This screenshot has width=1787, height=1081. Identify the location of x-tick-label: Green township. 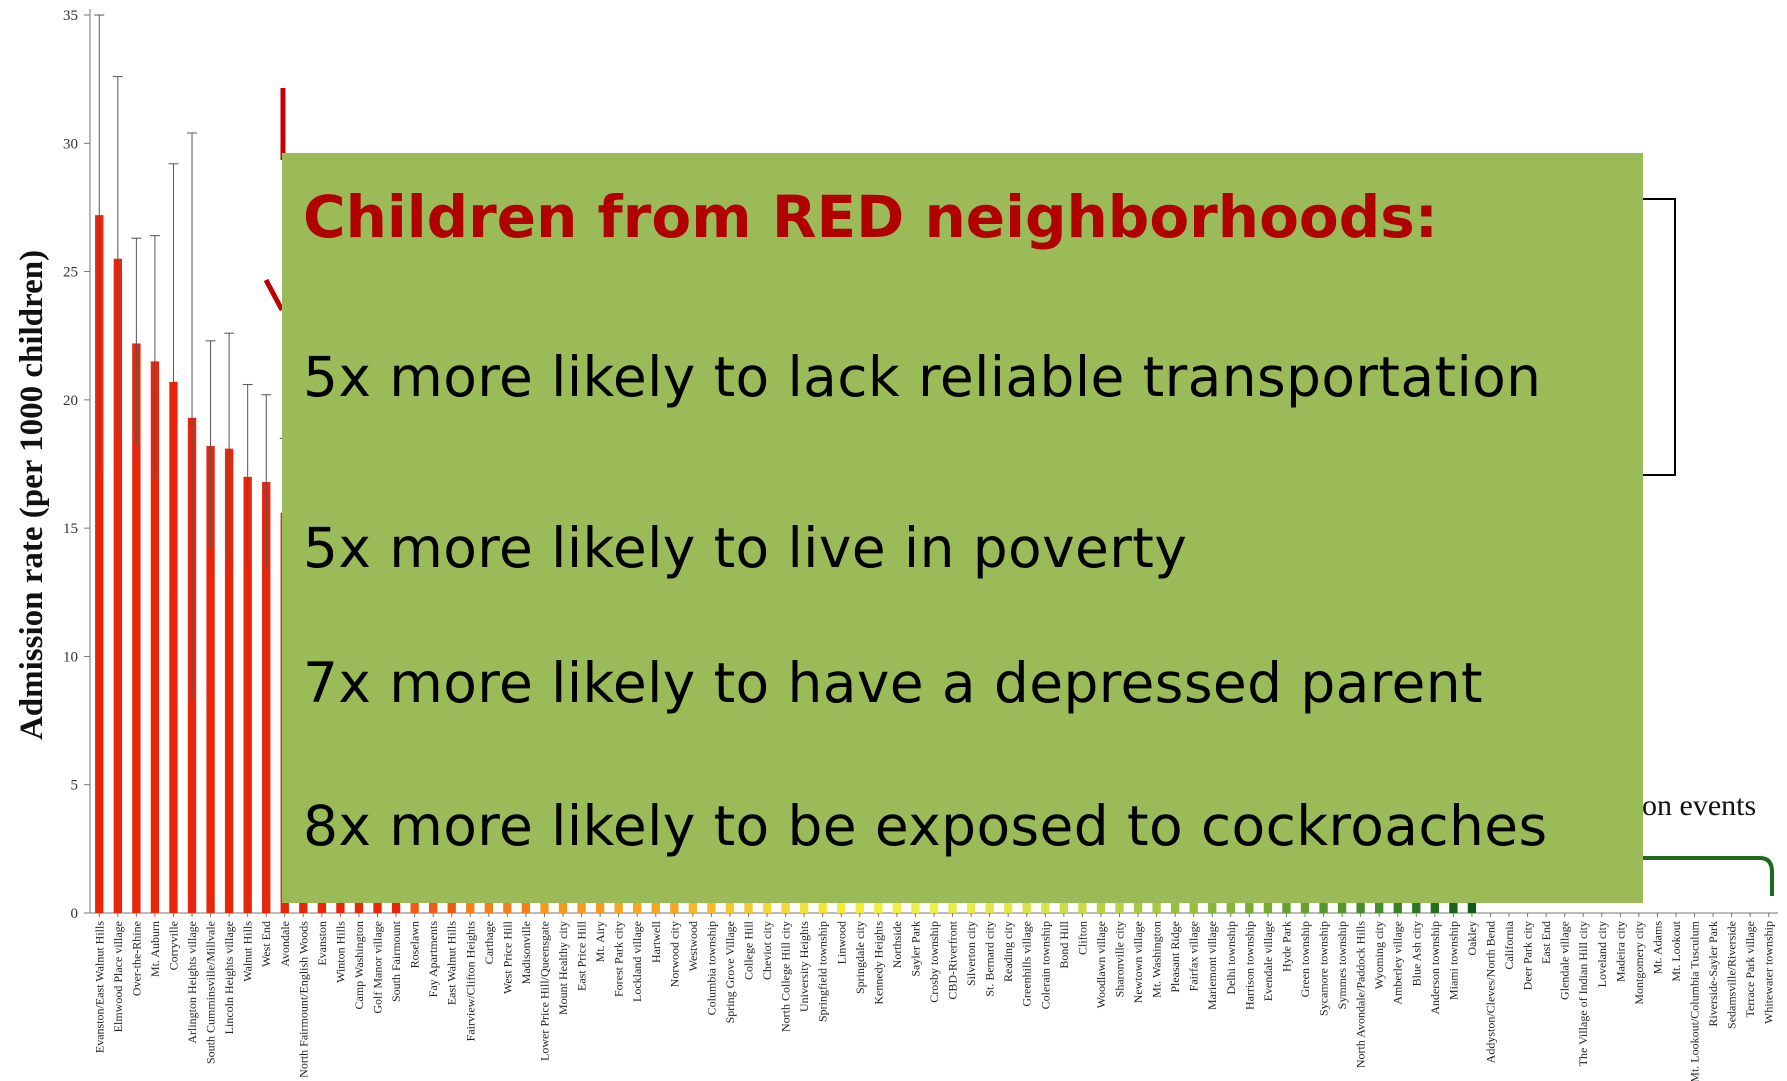
(1305, 959).